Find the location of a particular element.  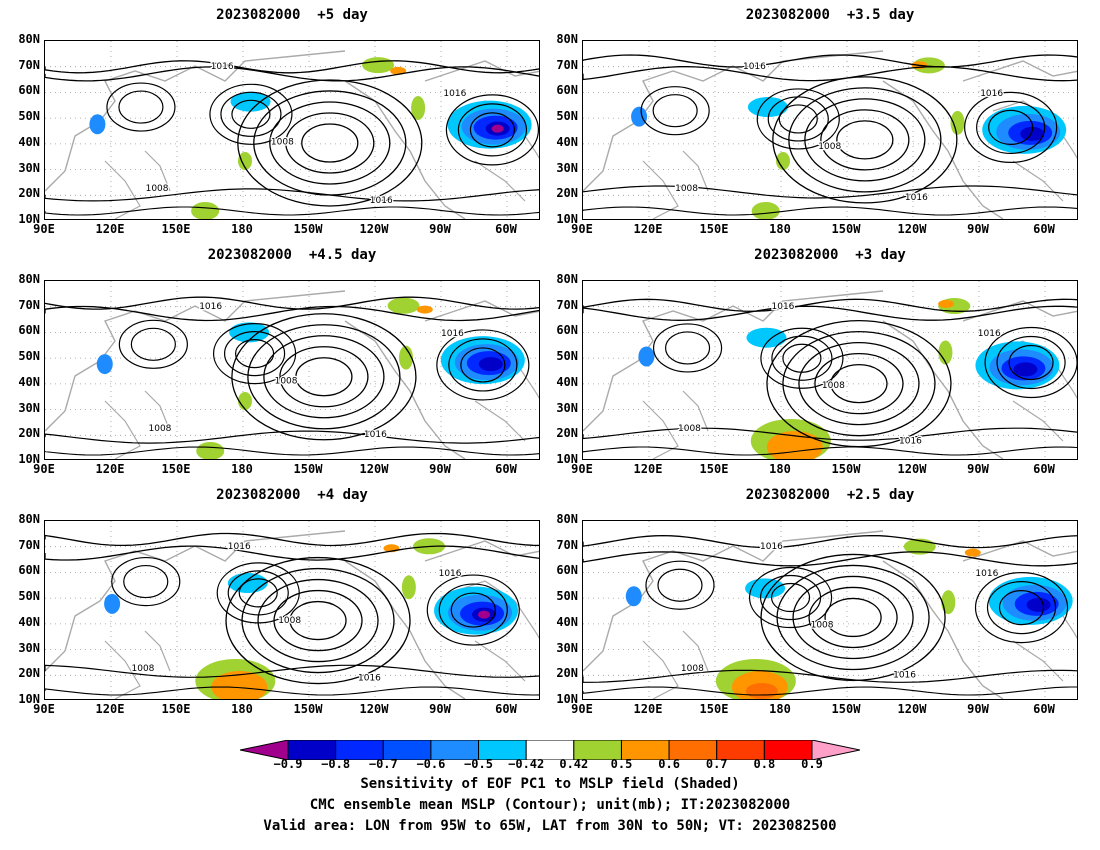

colorbar-tick-label: 0.7 is located at coordinates (716, 764).